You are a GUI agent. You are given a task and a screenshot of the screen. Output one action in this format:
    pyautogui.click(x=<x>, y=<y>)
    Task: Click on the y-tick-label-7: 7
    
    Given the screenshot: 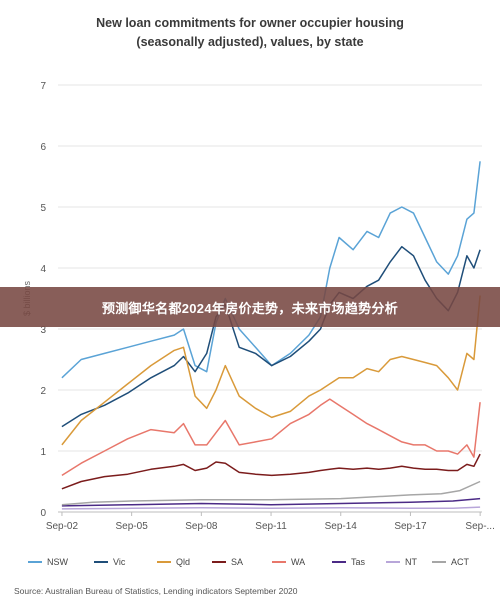 What is the action you would take?
    pyautogui.click(x=43, y=86)
    